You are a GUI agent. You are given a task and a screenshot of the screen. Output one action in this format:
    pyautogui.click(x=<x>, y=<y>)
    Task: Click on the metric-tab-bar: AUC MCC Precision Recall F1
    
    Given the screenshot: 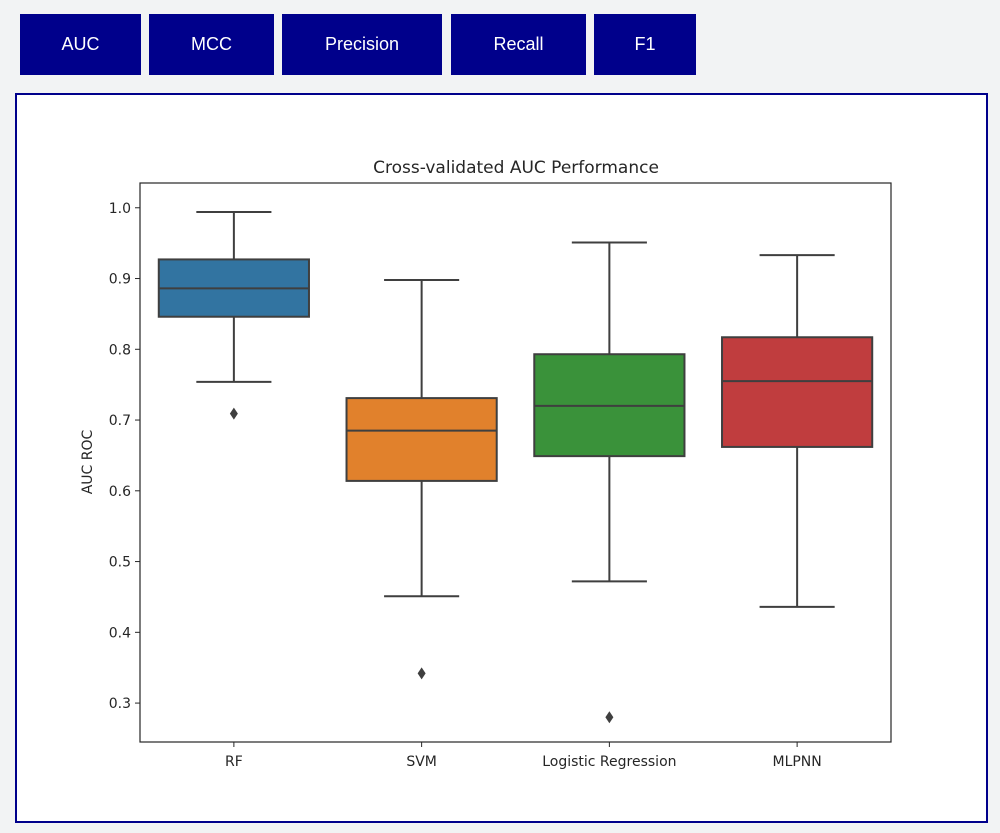 What is the action you would take?
    pyautogui.click(x=500, y=45)
    